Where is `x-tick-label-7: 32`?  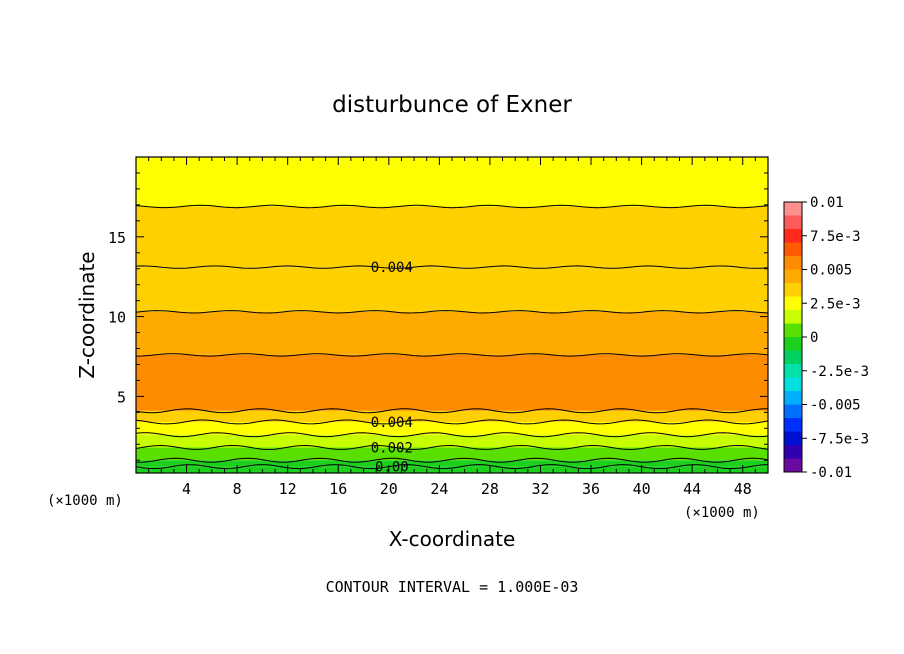
x-tick-label-7: 32 is located at coordinates (540, 489).